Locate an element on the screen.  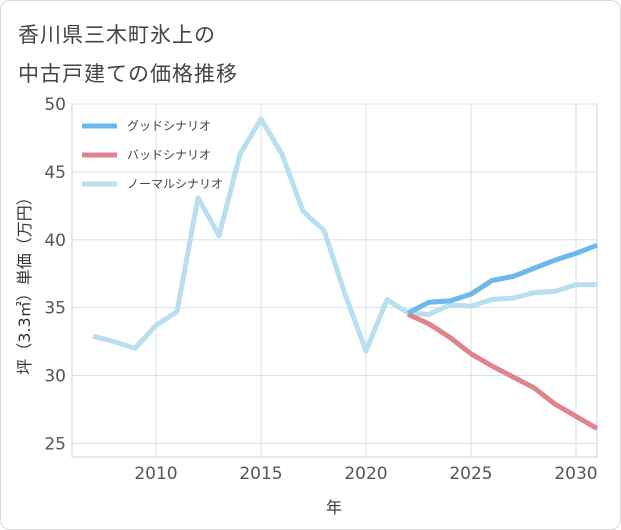
x-tick-label: 2015 is located at coordinates (260, 474).